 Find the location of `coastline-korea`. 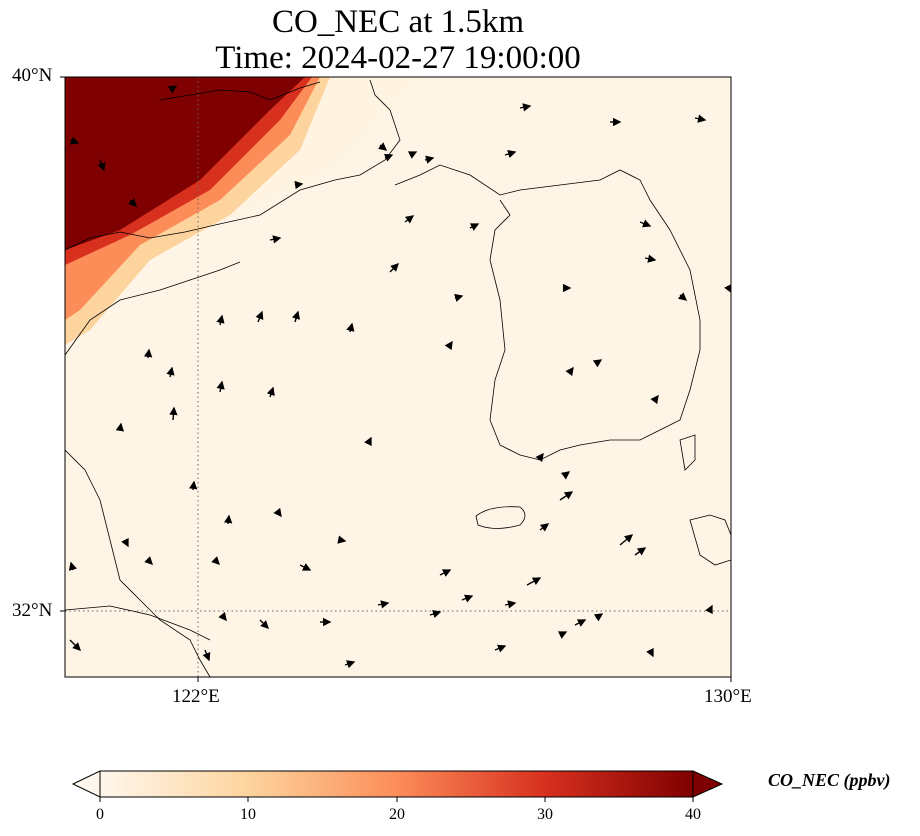

coastline-korea is located at coordinates (547, 312).